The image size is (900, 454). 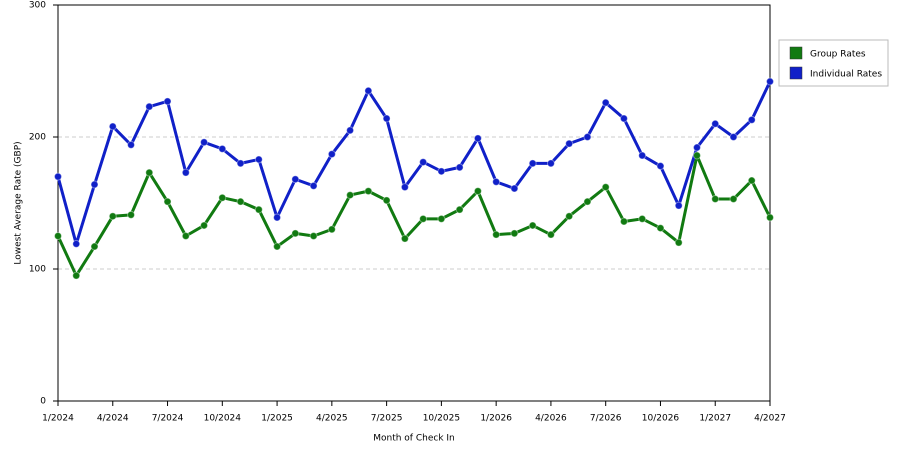 I want to click on y-tick-label: 300, so click(x=37, y=6).